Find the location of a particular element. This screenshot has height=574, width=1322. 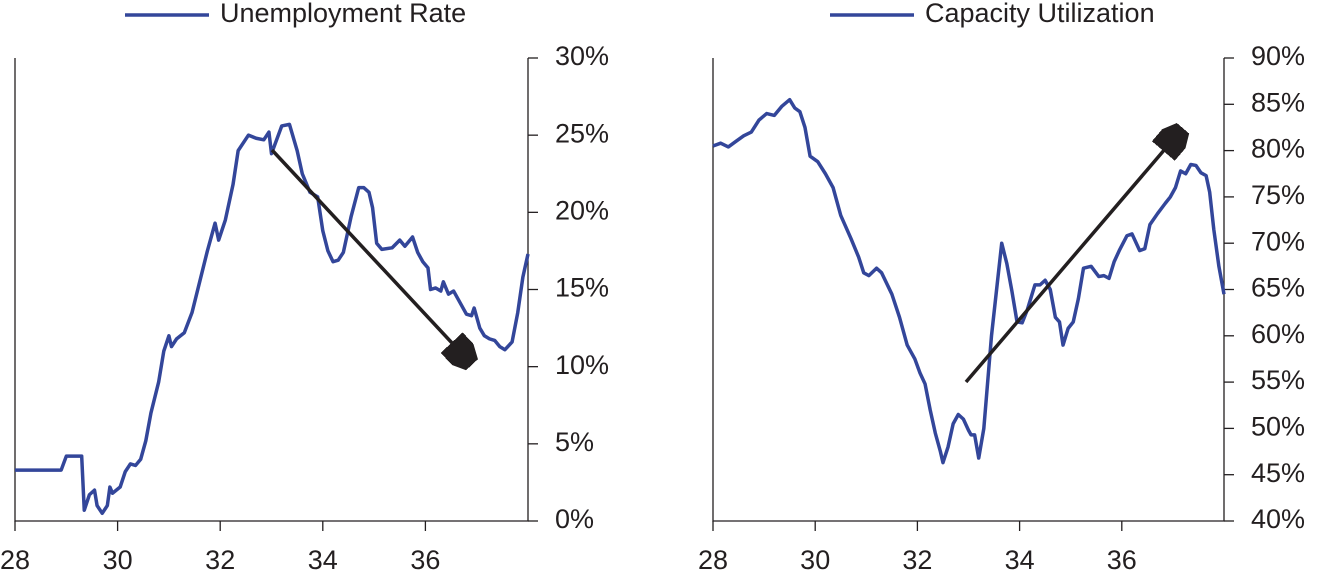

y-tick-label: 55% is located at coordinates (1278, 380).